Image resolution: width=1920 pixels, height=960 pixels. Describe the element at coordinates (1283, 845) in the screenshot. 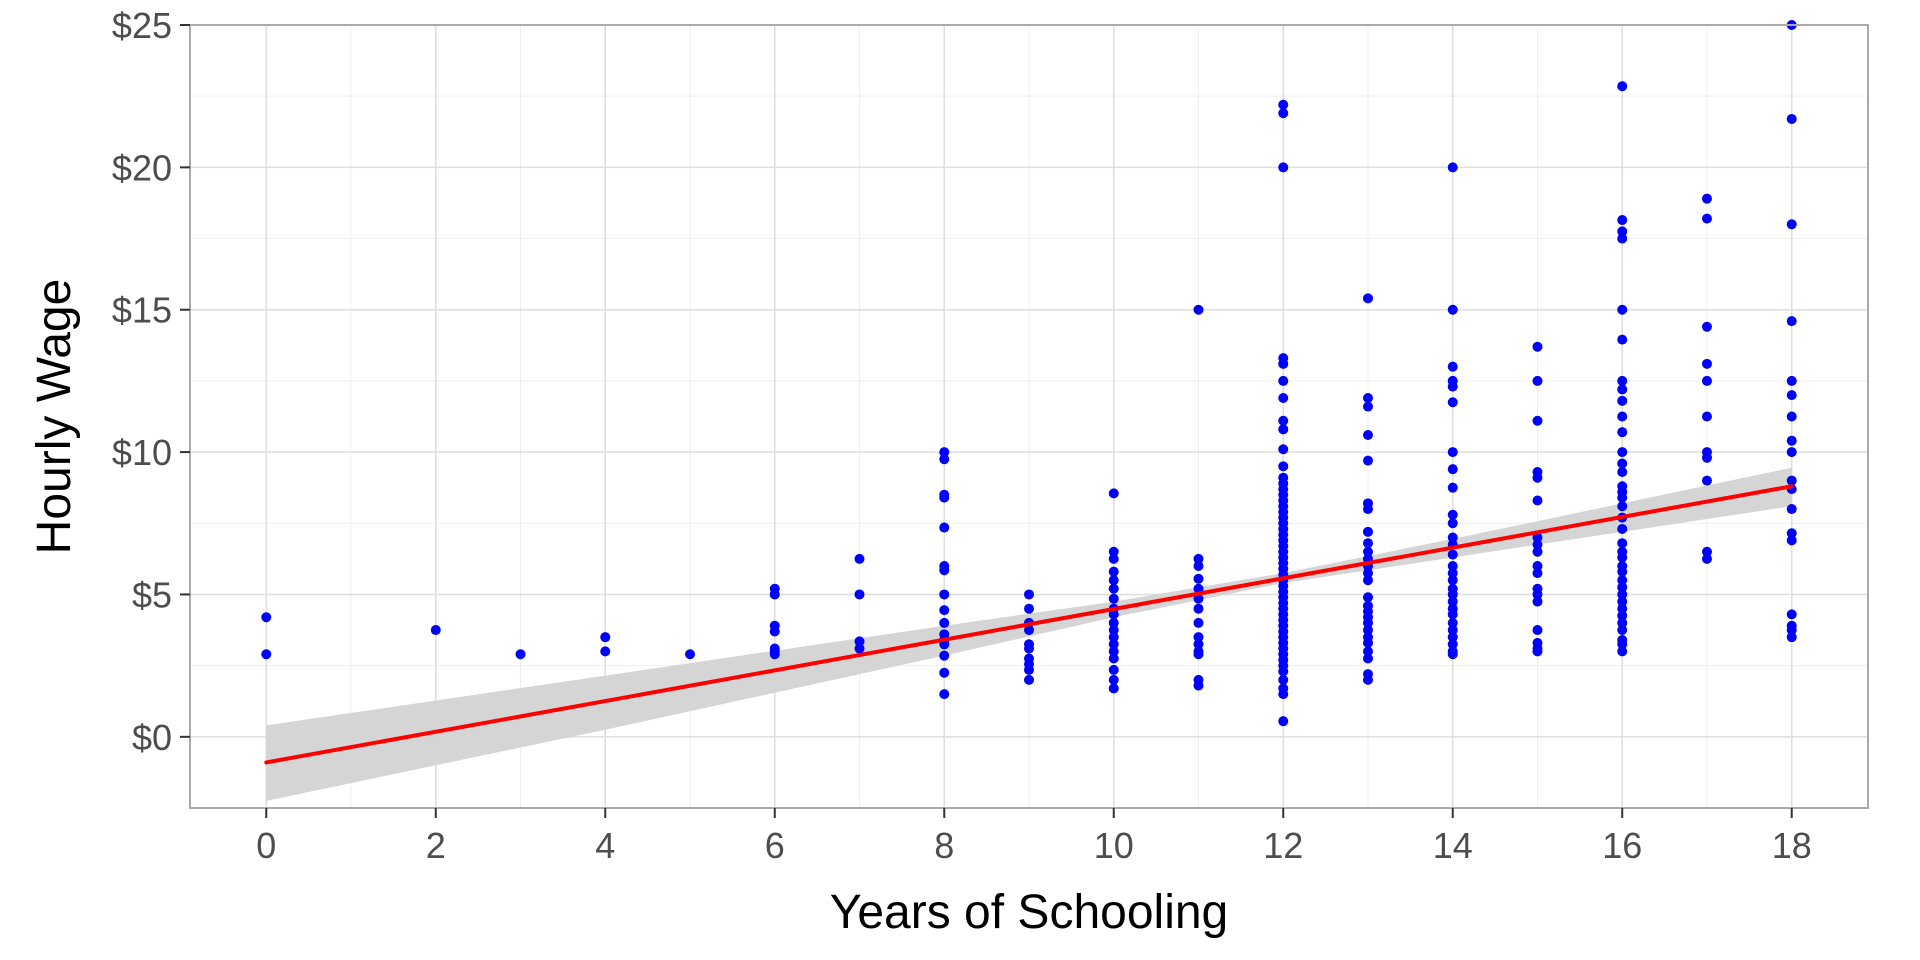

I see `x-tick-label: 12` at that location.